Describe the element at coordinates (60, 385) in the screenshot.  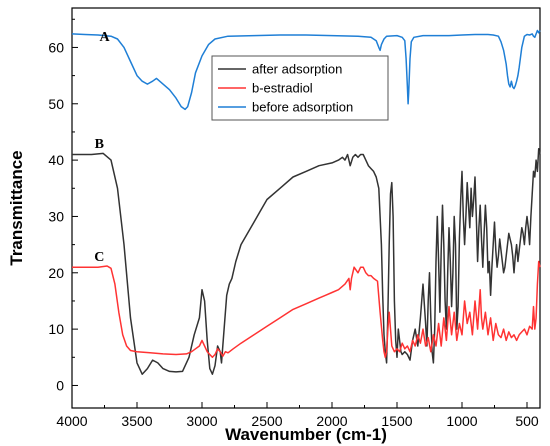
I see `y-tick-label: 0` at that location.